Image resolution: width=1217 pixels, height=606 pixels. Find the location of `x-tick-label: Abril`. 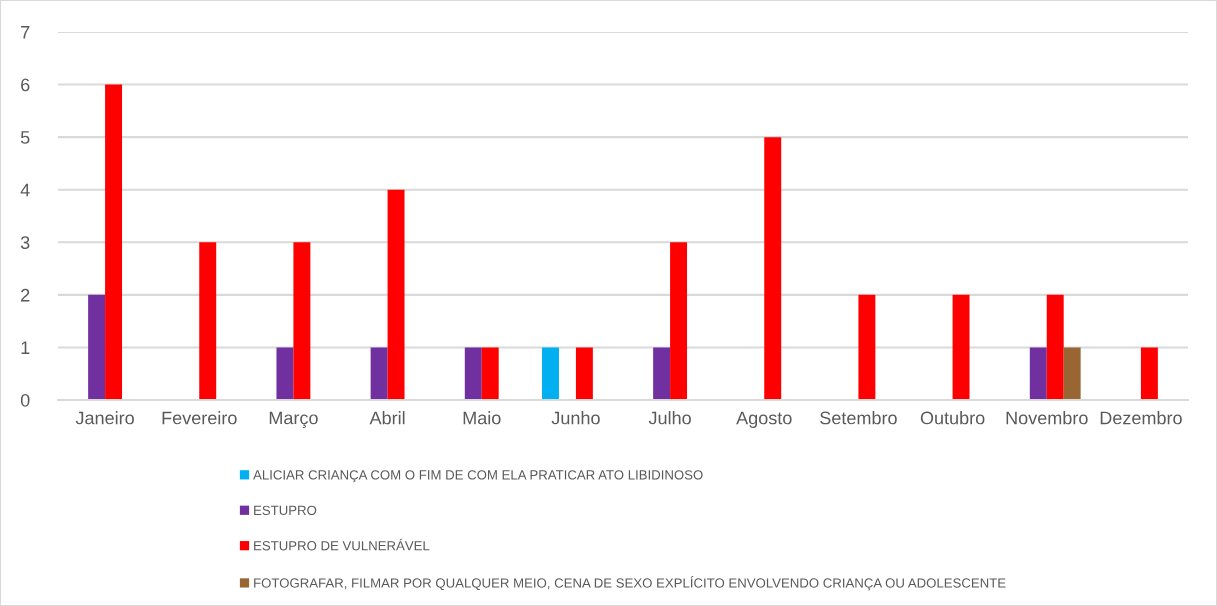

x-tick-label: Abril is located at coordinates (387, 418).